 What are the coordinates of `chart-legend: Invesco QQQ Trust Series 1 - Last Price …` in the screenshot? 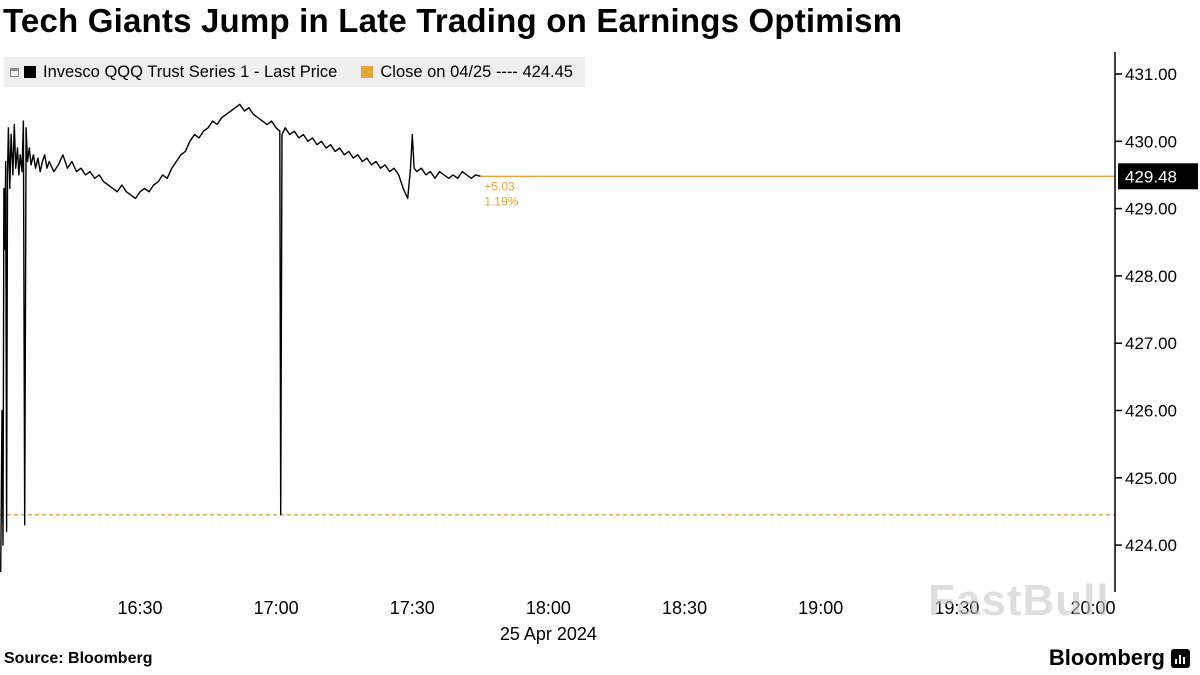 It's located at (294, 72).